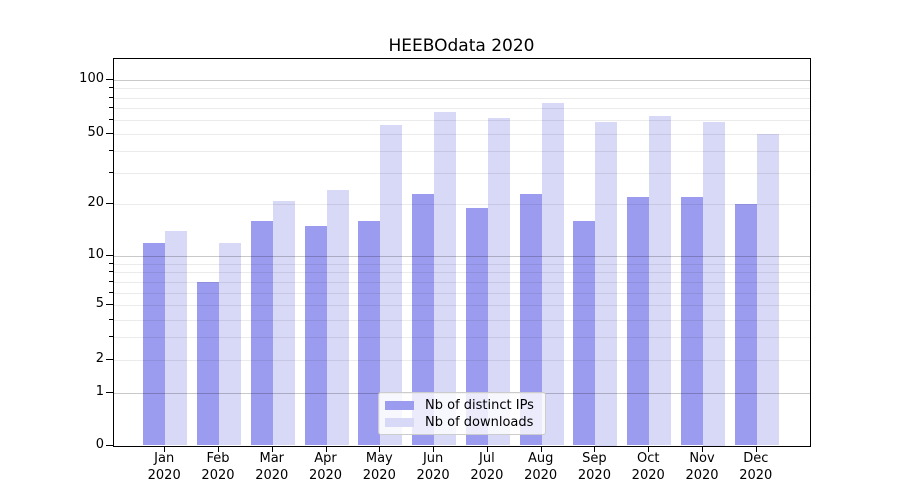 Image resolution: width=900 pixels, height=500 pixels. I want to click on bar-ips-nov, so click(692, 321).